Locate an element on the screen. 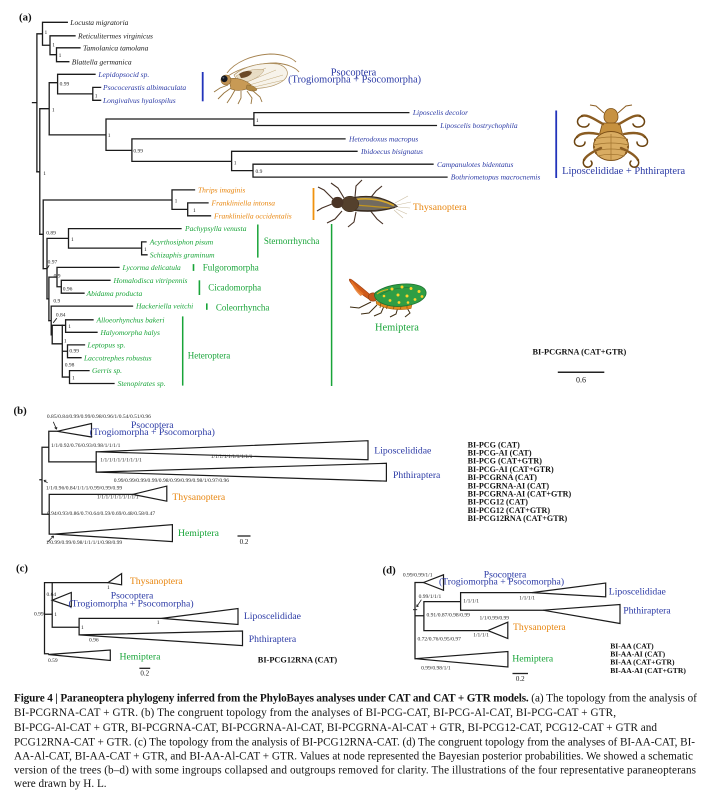 The height and width of the screenshot is (799, 715). svg-text: BI-AA (CAT+GTR) is located at coordinates (642, 662).